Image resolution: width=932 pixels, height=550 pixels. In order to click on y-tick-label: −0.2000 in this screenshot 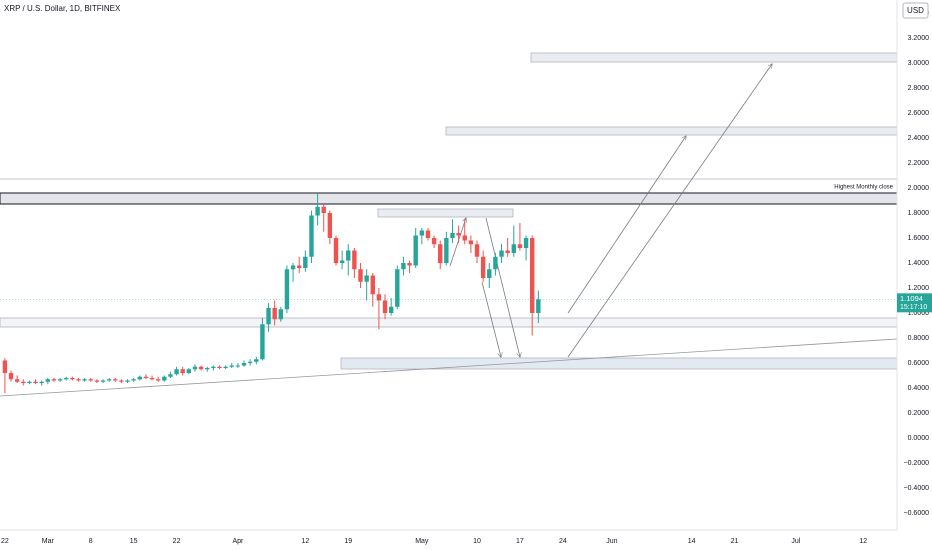, I will do `click(917, 463)`.